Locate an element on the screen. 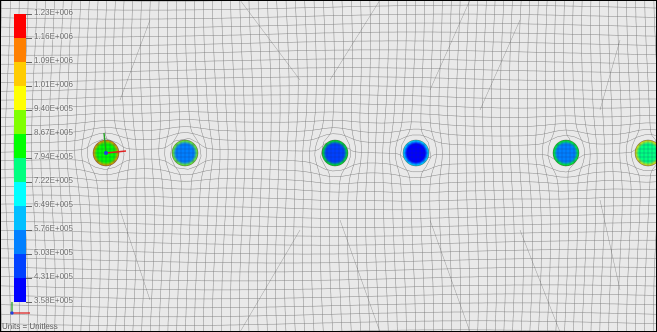 This screenshot has height=332, width=657. legend-tick-label: 3.58E+005 is located at coordinates (53, 300).